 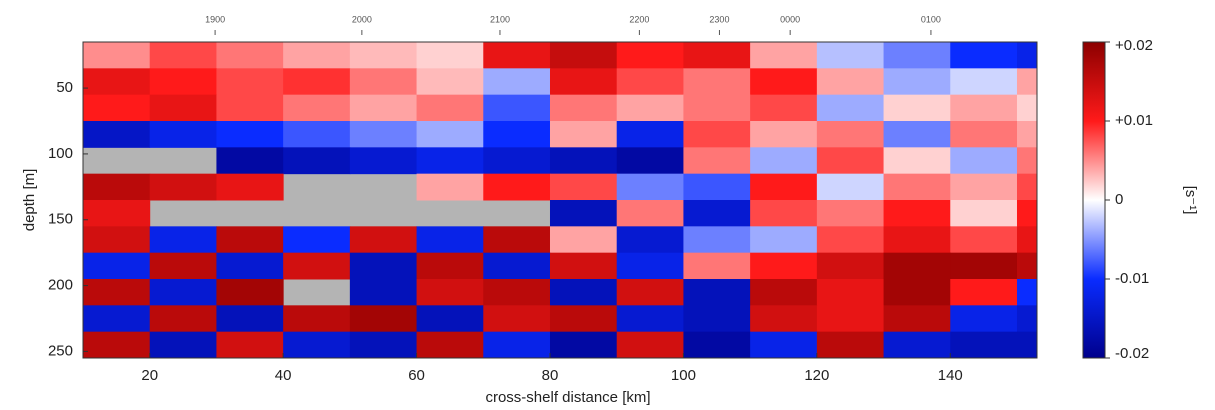 What do you see at coordinates (719, 19) in the screenshot?
I see `top-tick-label: 2300` at bounding box center [719, 19].